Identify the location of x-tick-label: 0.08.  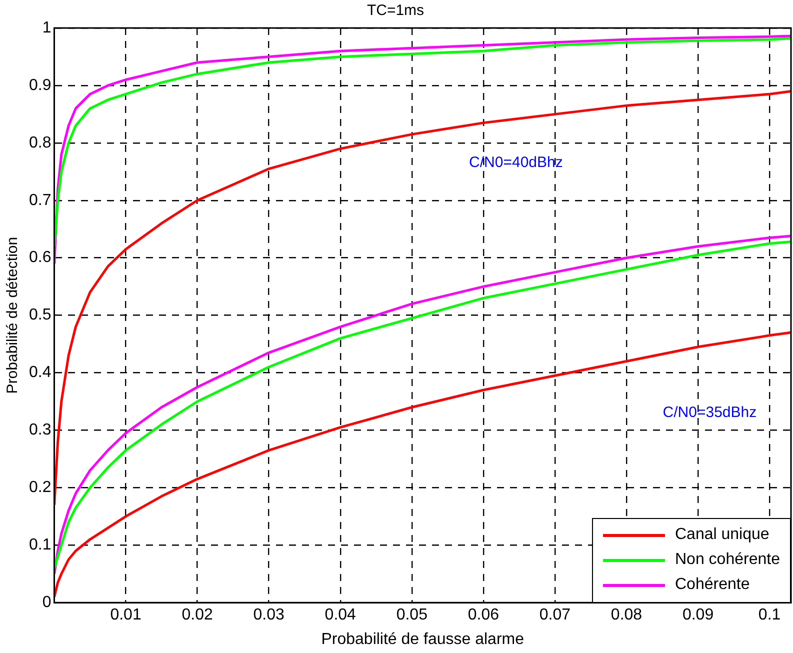
(626, 615).